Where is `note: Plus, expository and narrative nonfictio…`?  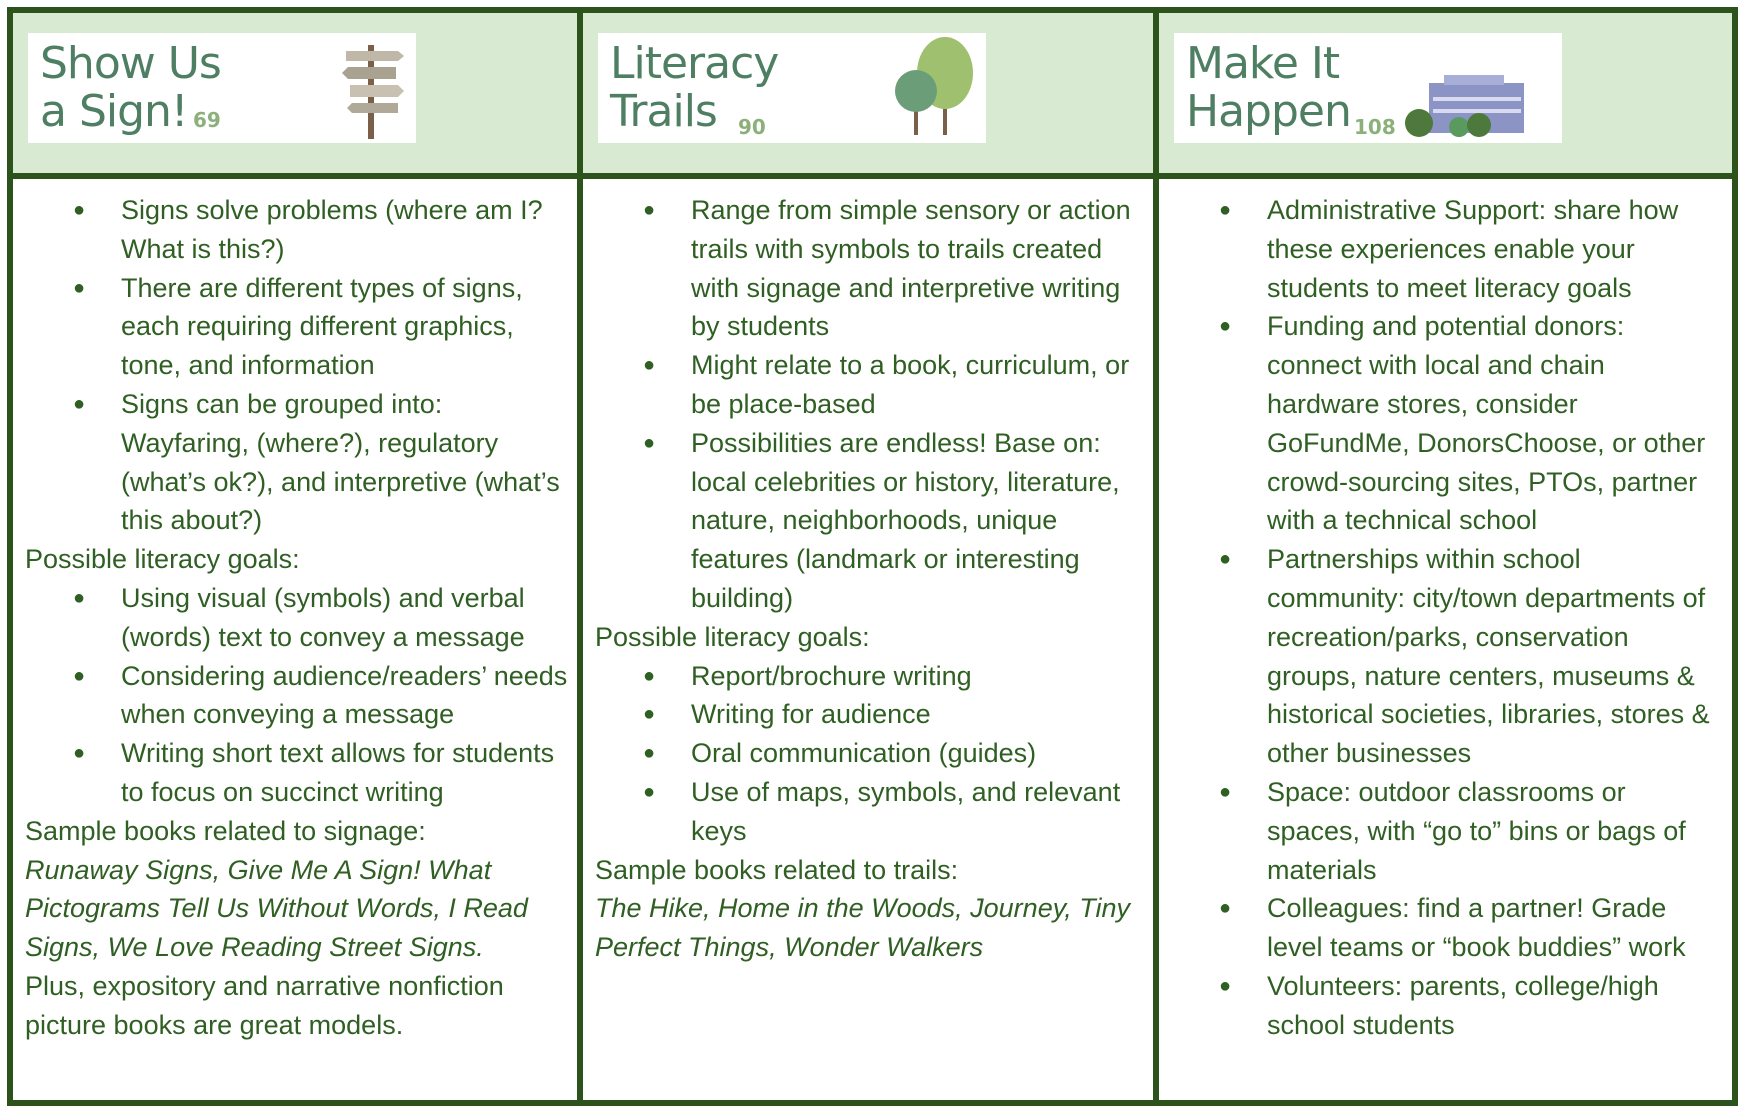 note: Plus, expository and narrative nonfictio… is located at coordinates (264, 1005).